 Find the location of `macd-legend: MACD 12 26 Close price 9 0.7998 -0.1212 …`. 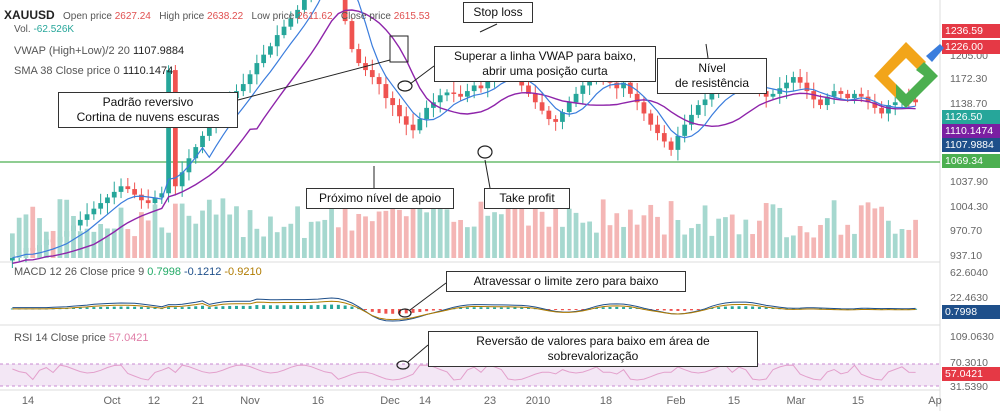

macd-legend: MACD 12 26 Close price 9 0.7998 -0.1212 … is located at coordinates (138, 272).